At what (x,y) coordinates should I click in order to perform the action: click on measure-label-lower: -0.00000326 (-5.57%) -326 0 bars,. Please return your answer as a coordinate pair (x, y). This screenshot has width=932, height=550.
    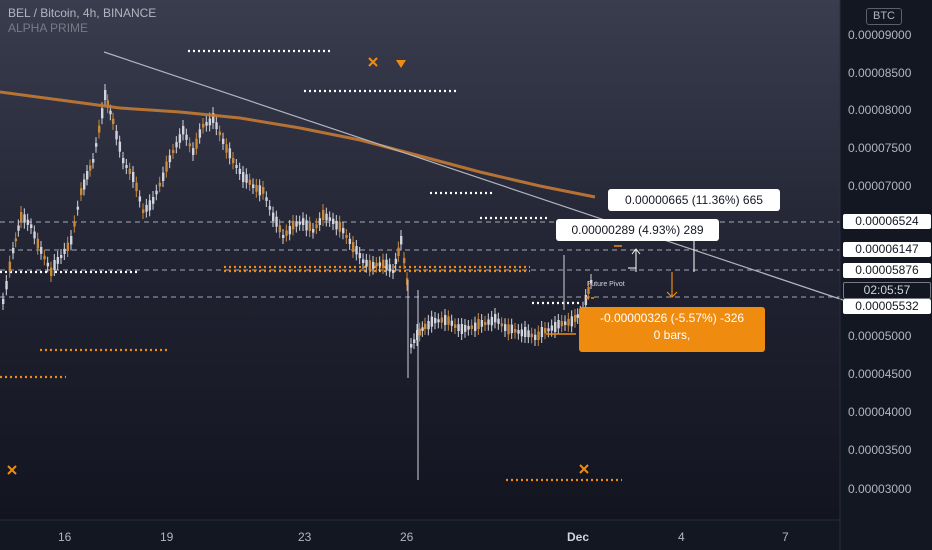
    Looking at the image, I should click on (672, 329).